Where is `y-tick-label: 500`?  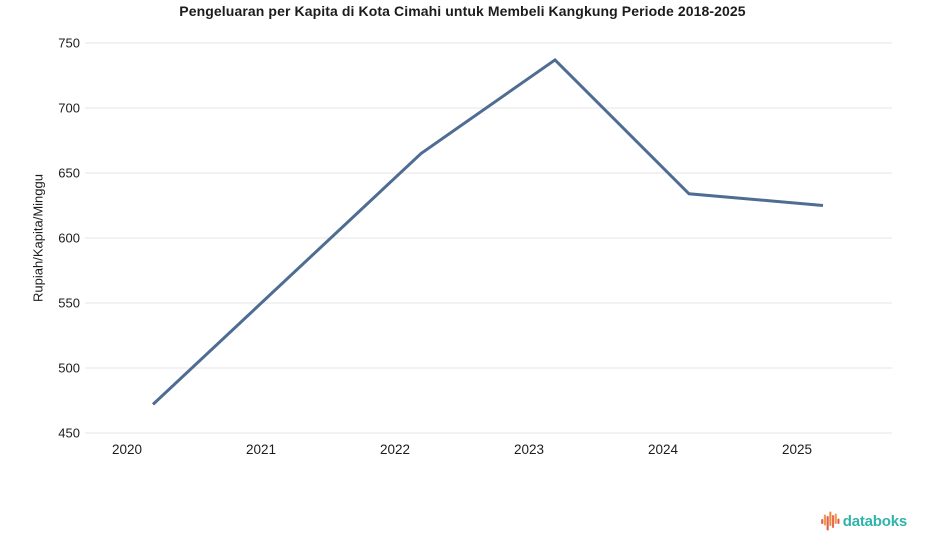 y-tick-label: 500 is located at coordinates (69, 368).